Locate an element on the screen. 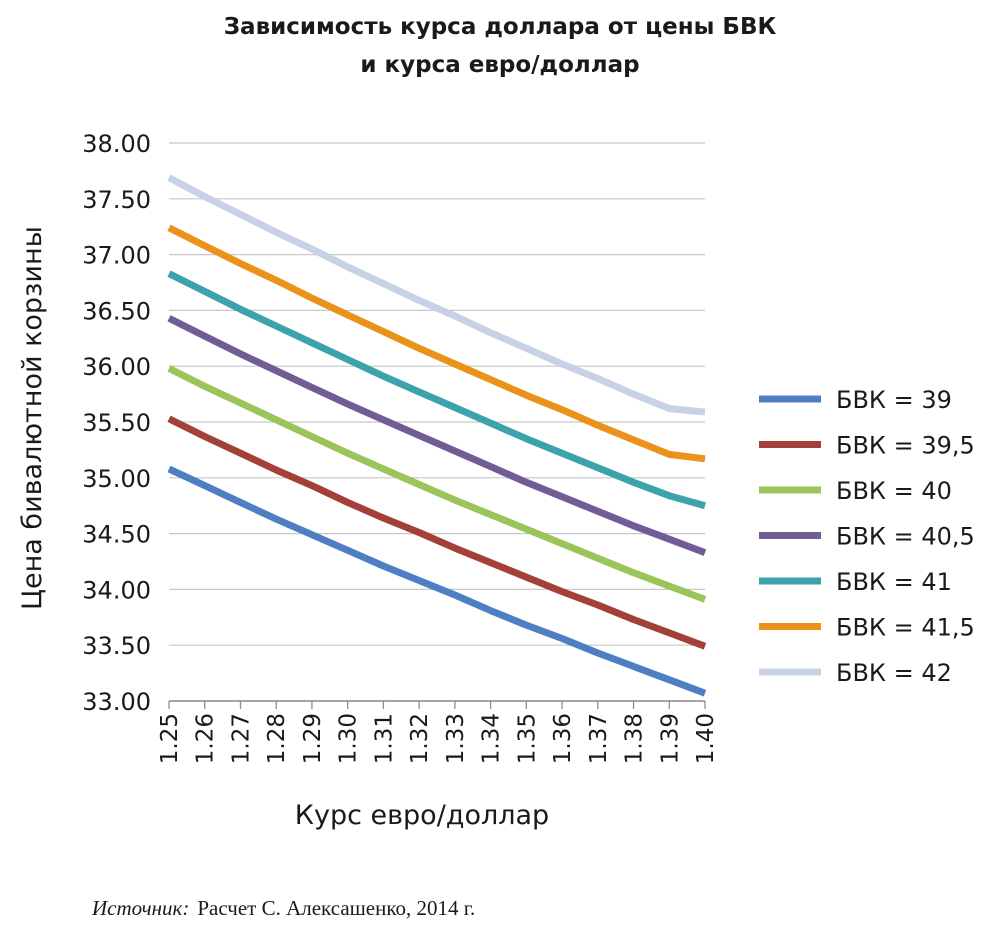 The image size is (1000, 937). x-tick-label: 1.29 is located at coordinates (313, 738).